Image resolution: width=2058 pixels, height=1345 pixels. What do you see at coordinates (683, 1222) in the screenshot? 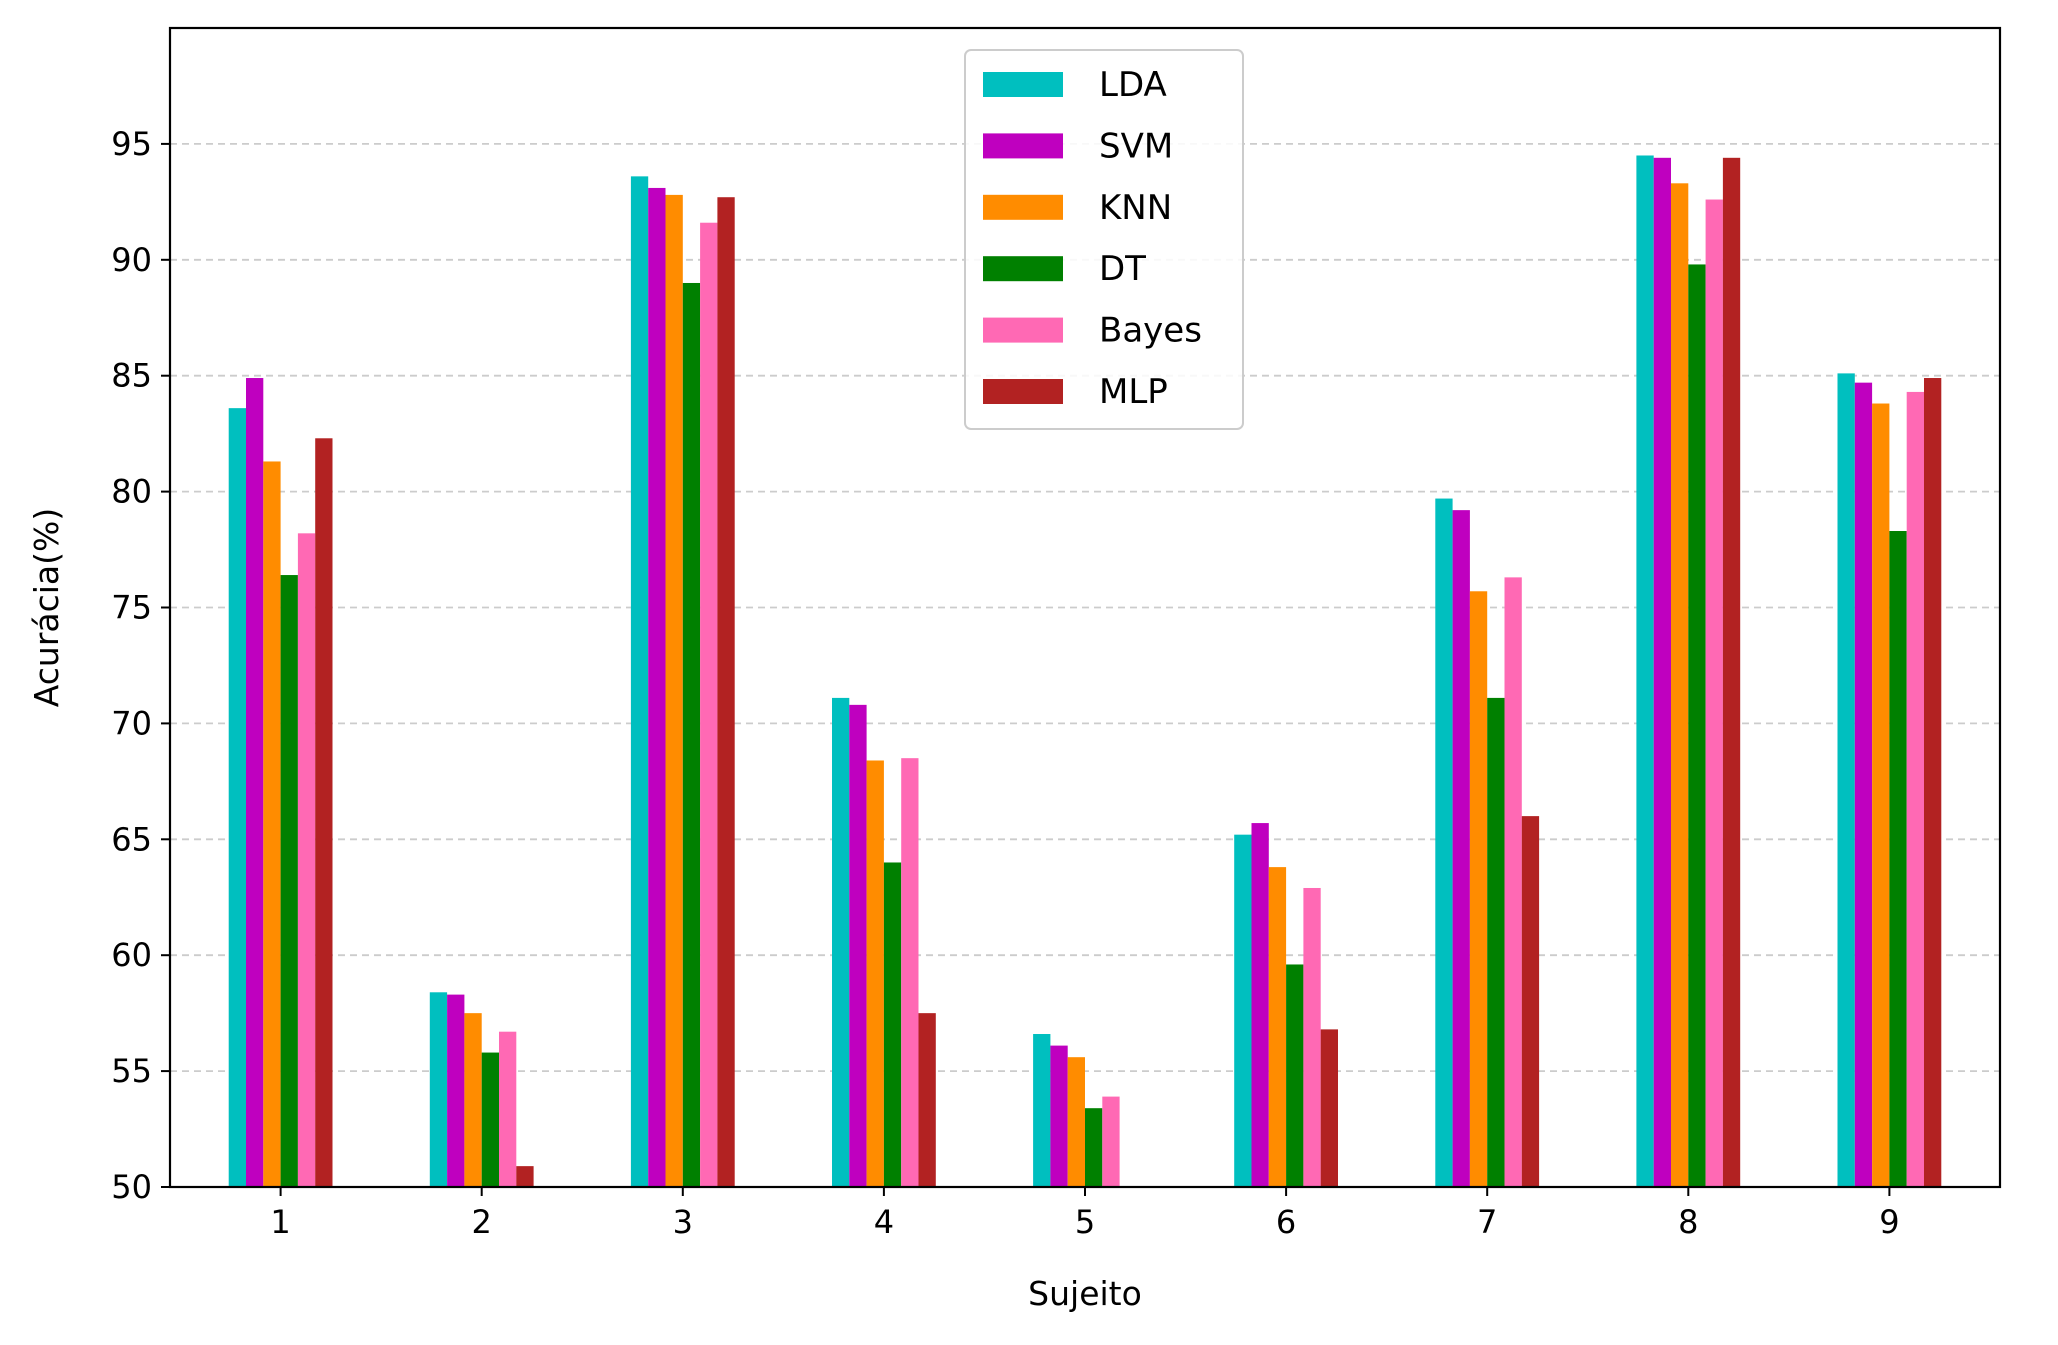
I see `x-tick-label: 3` at bounding box center [683, 1222].